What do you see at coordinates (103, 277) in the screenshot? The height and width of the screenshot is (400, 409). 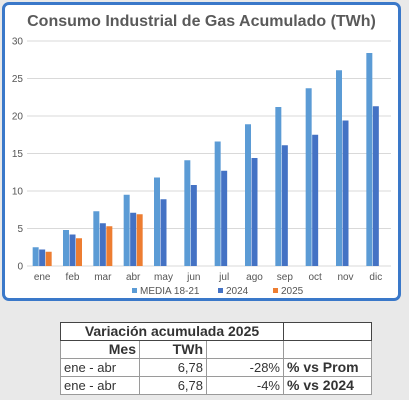 I see `x-tick-label: mar` at bounding box center [103, 277].